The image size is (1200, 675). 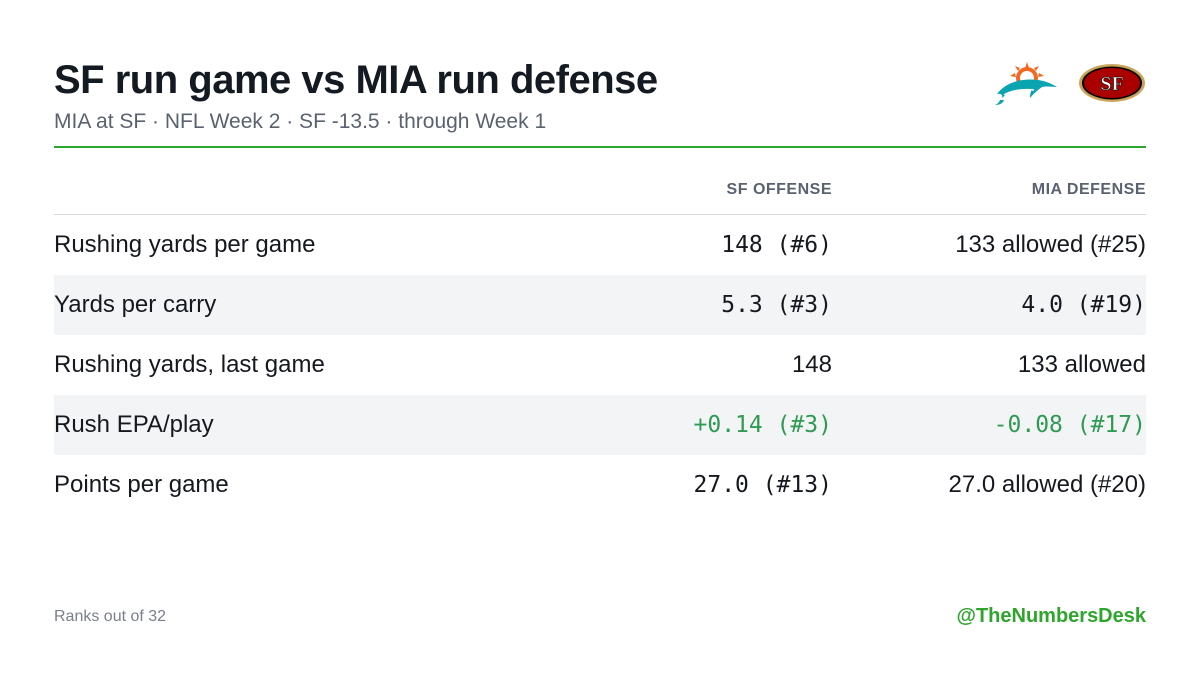 I want to click on table-row: Yards per carry 5.3 (#3) 4.0 (#19), so click(x=600, y=305).